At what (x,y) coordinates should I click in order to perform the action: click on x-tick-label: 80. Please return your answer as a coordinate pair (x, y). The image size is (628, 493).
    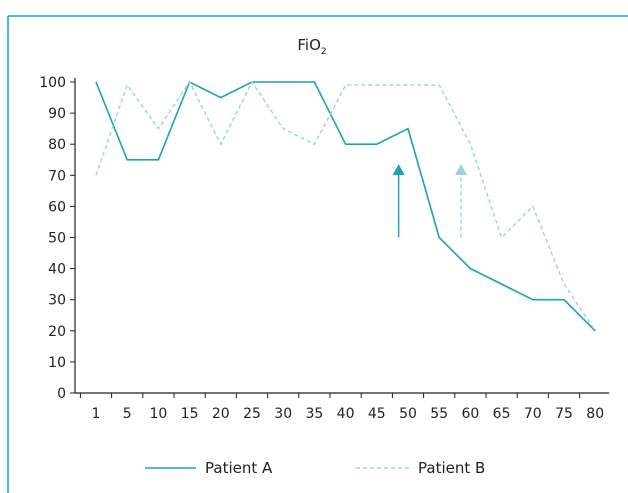
    Looking at the image, I should click on (595, 414).